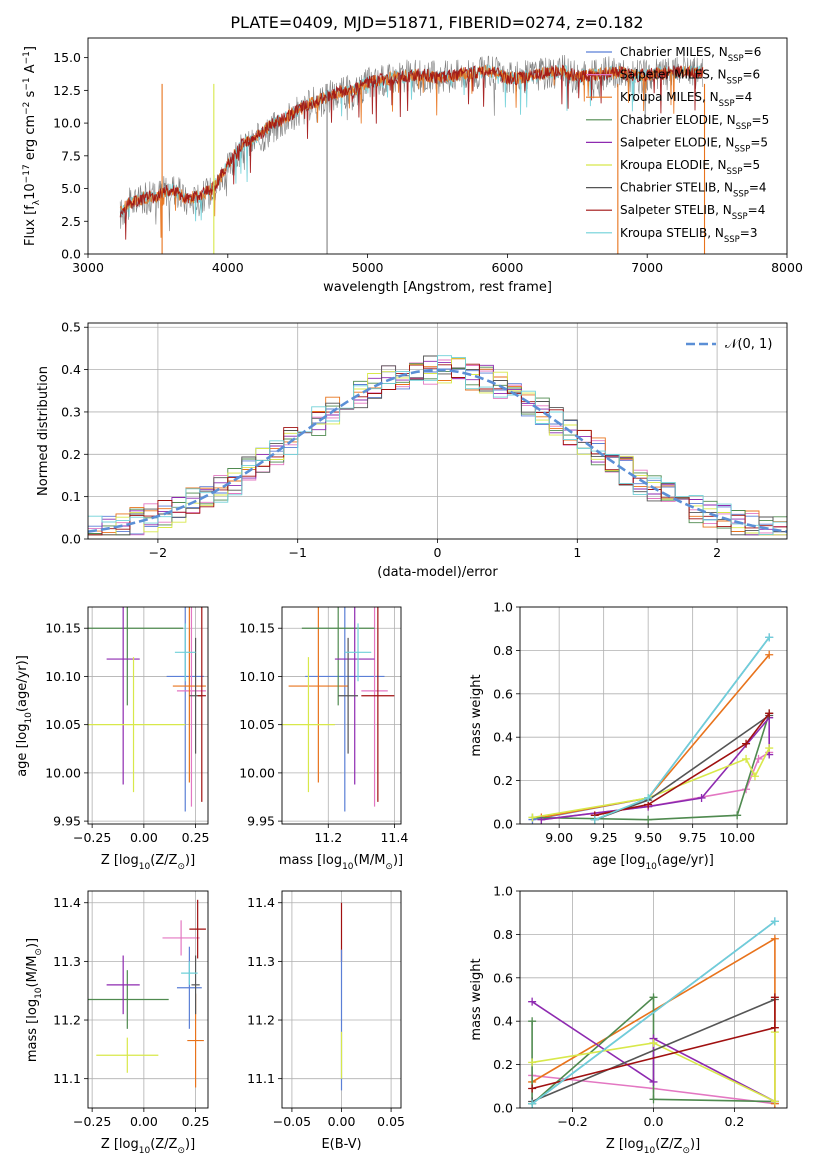 This screenshot has height=1170, width=819. Describe the element at coordinates (437, 445) in the screenshot. I see `histogram-step` at that location.